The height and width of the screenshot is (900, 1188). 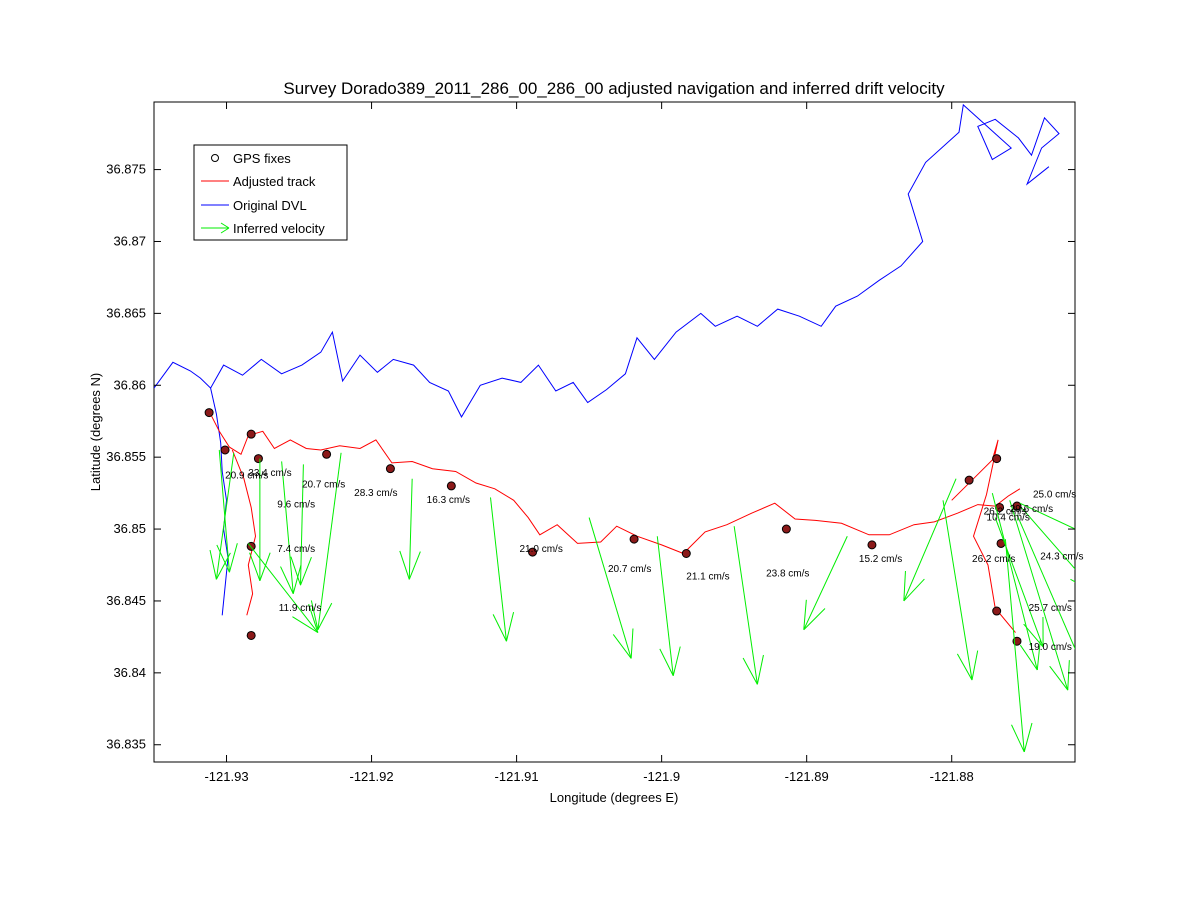 I want to click on y-tick-label: 36.845, so click(x=126, y=600).